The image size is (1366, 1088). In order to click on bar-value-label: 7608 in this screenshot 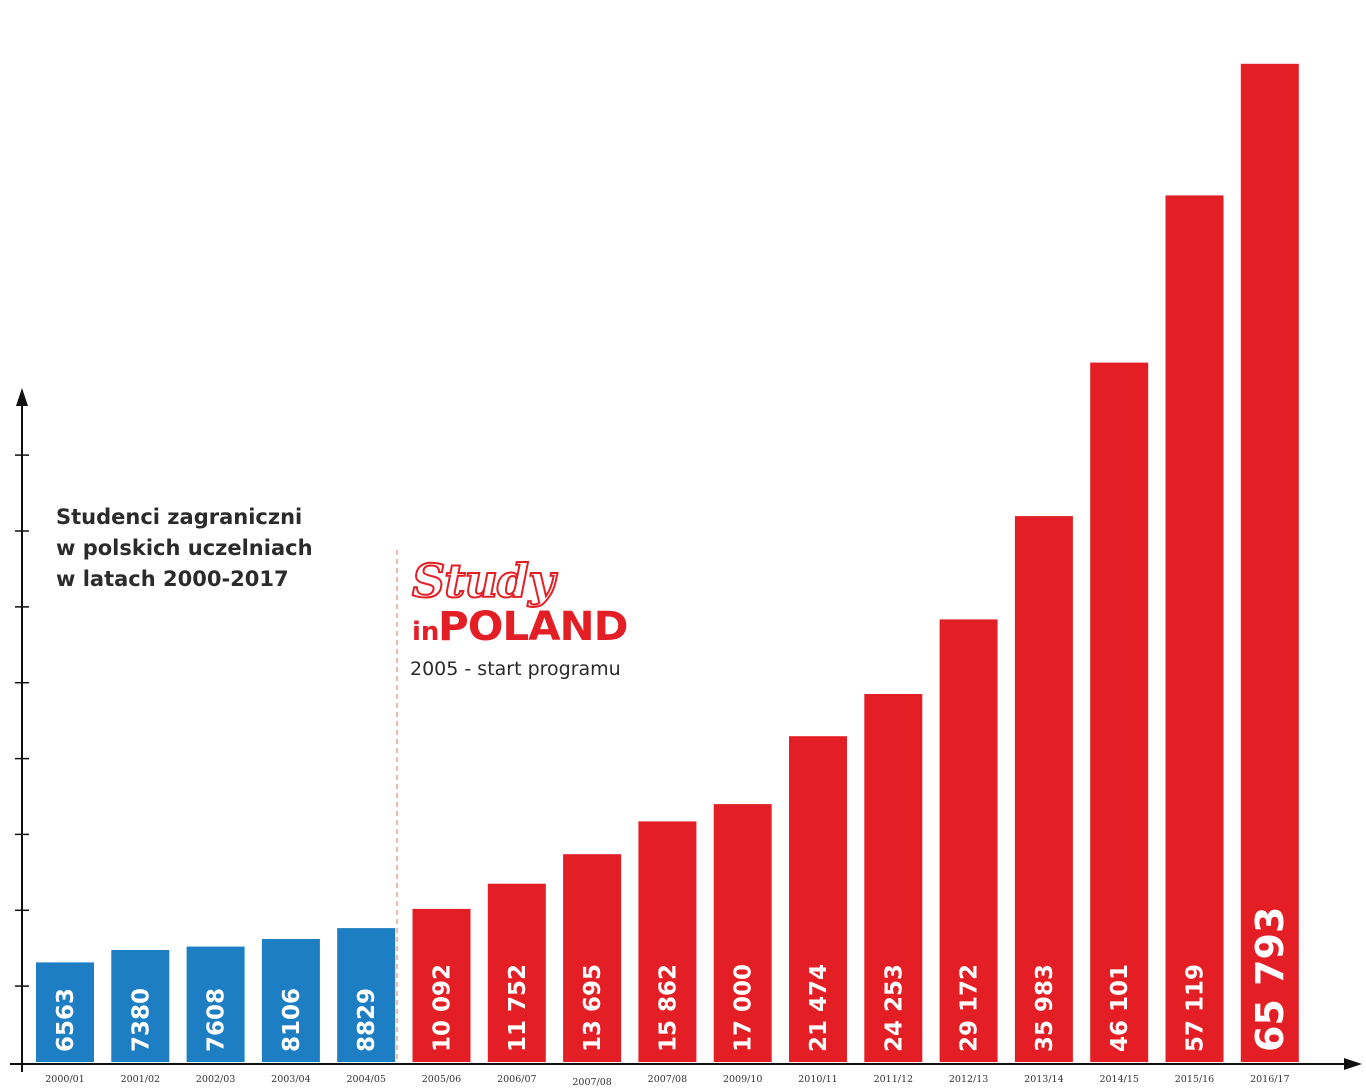, I will do `click(217, 1020)`.